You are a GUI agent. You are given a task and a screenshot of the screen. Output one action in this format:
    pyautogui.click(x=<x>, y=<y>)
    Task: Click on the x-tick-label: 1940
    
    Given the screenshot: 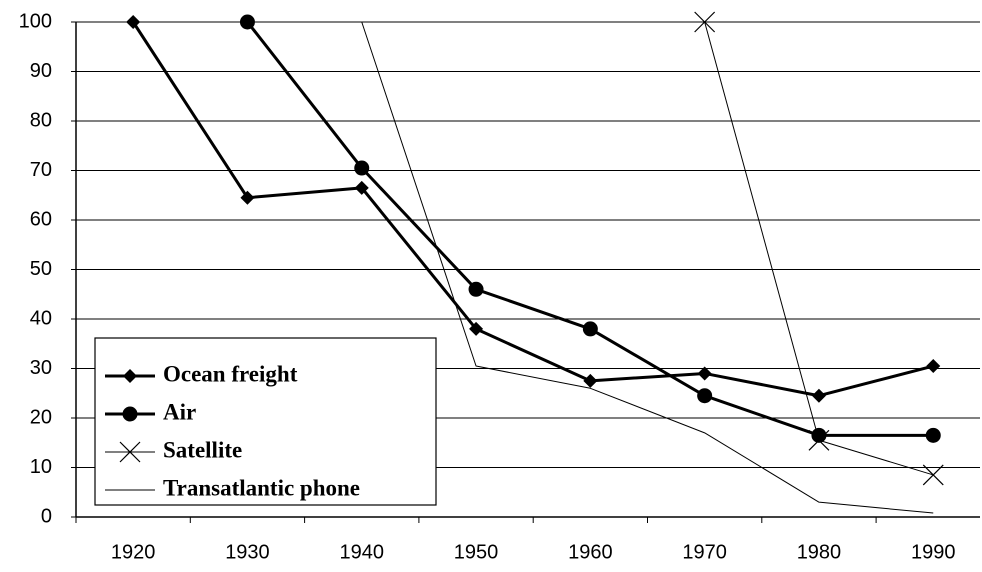 What is the action you would take?
    pyautogui.click(x=362, y=552)
    